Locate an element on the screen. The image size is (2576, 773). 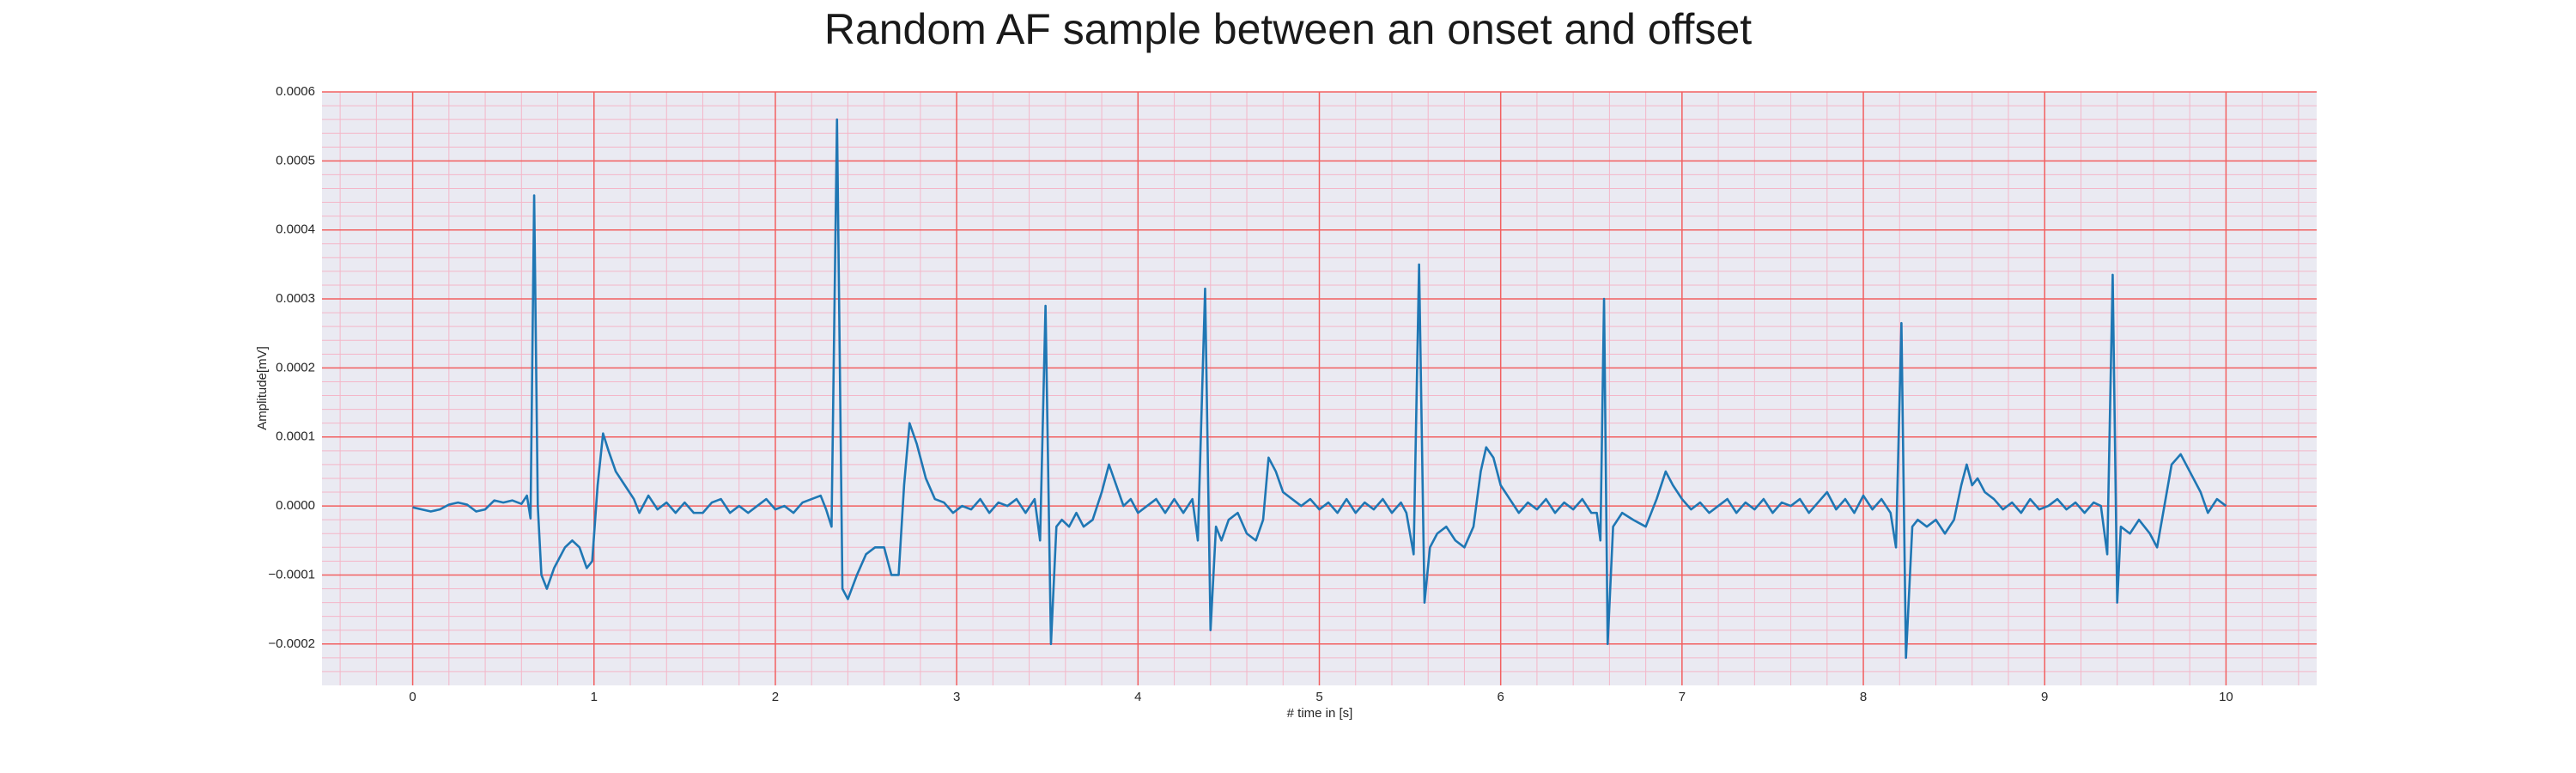
x-tick-label: 10 is located at coordinates (2226, 697).